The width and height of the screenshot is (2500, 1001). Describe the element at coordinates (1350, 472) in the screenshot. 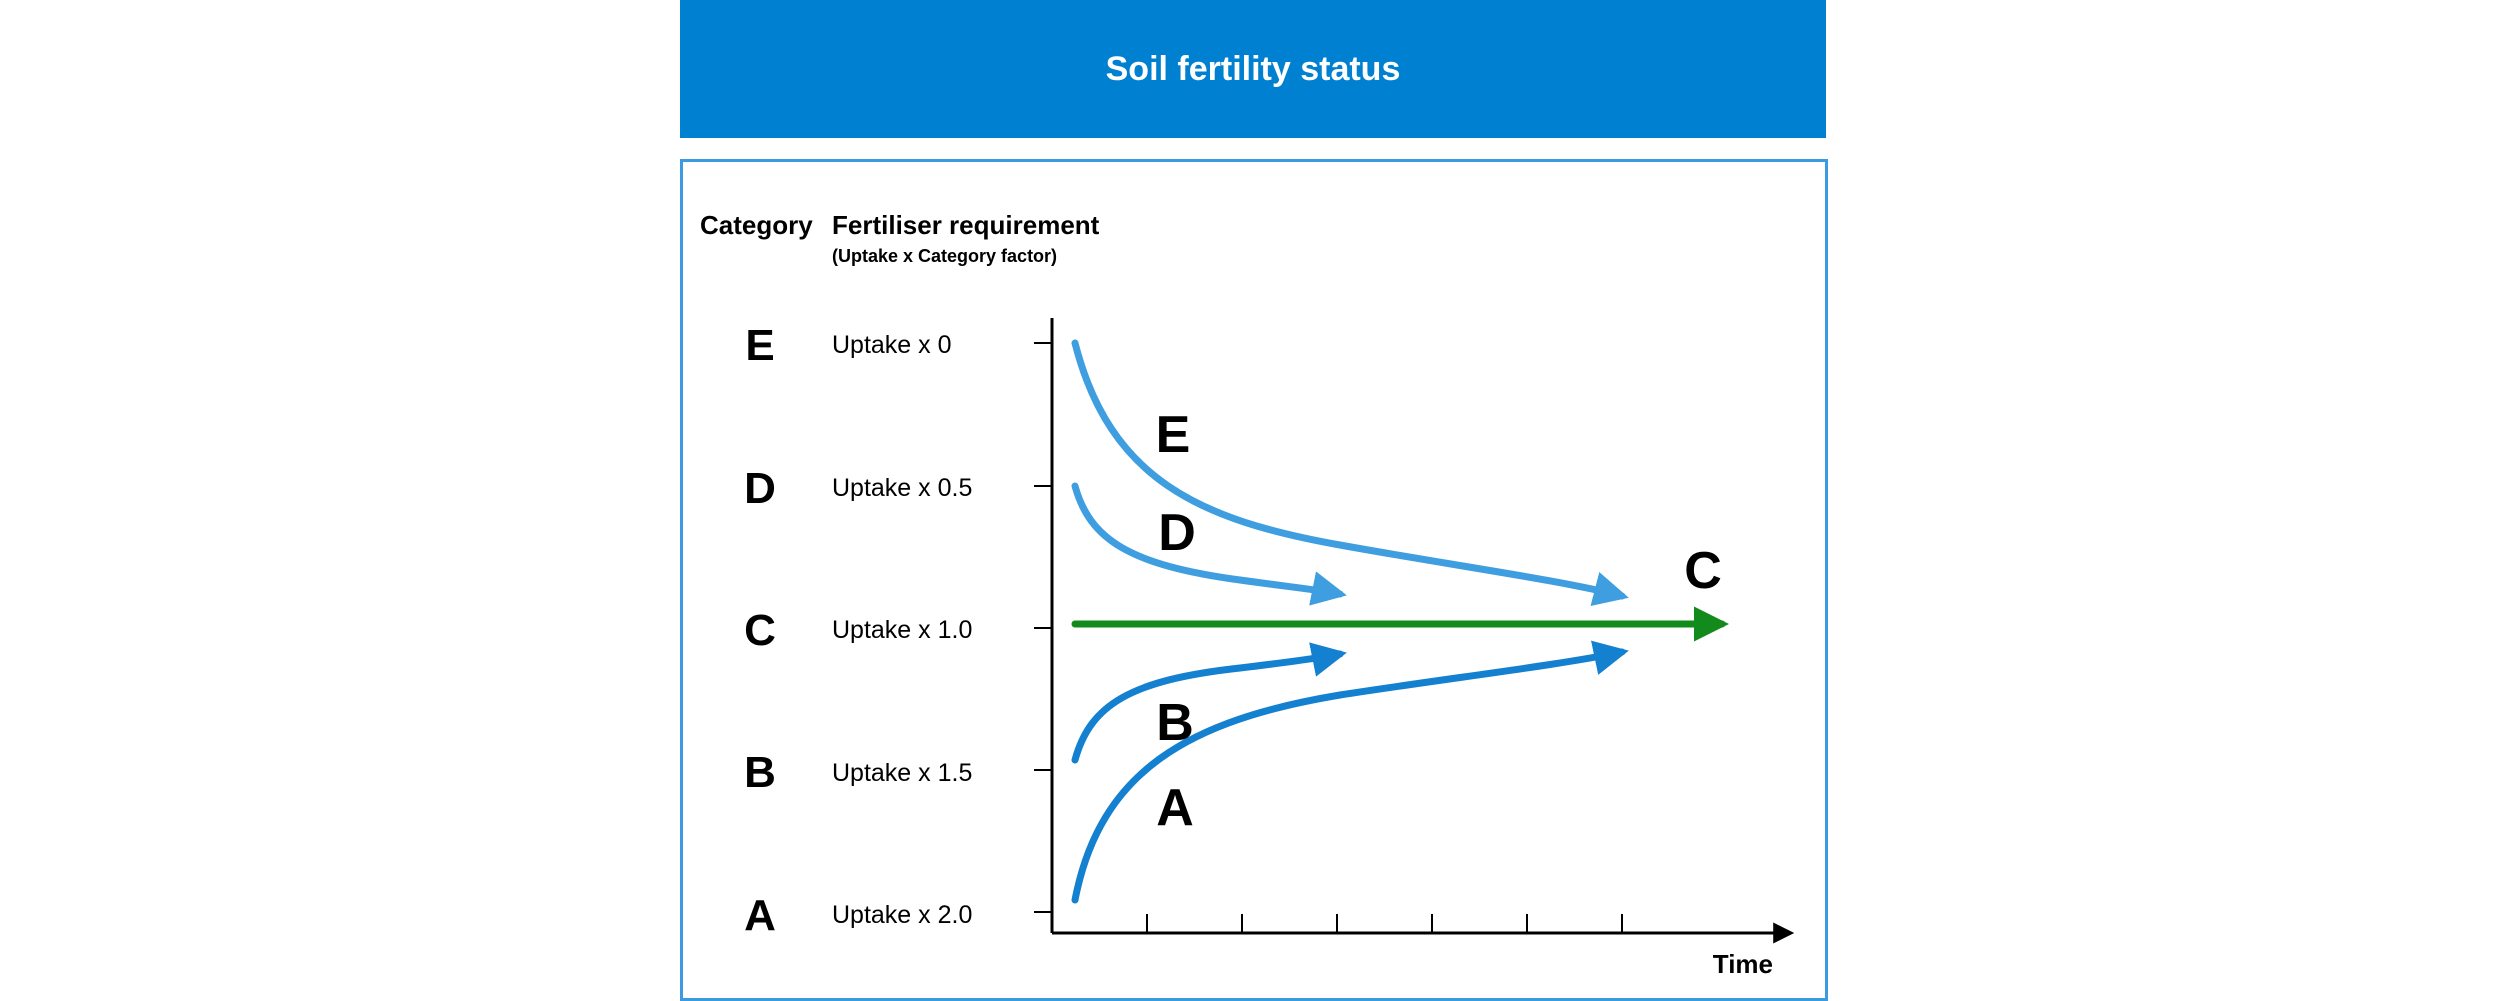

I see `curve-e` at that location.